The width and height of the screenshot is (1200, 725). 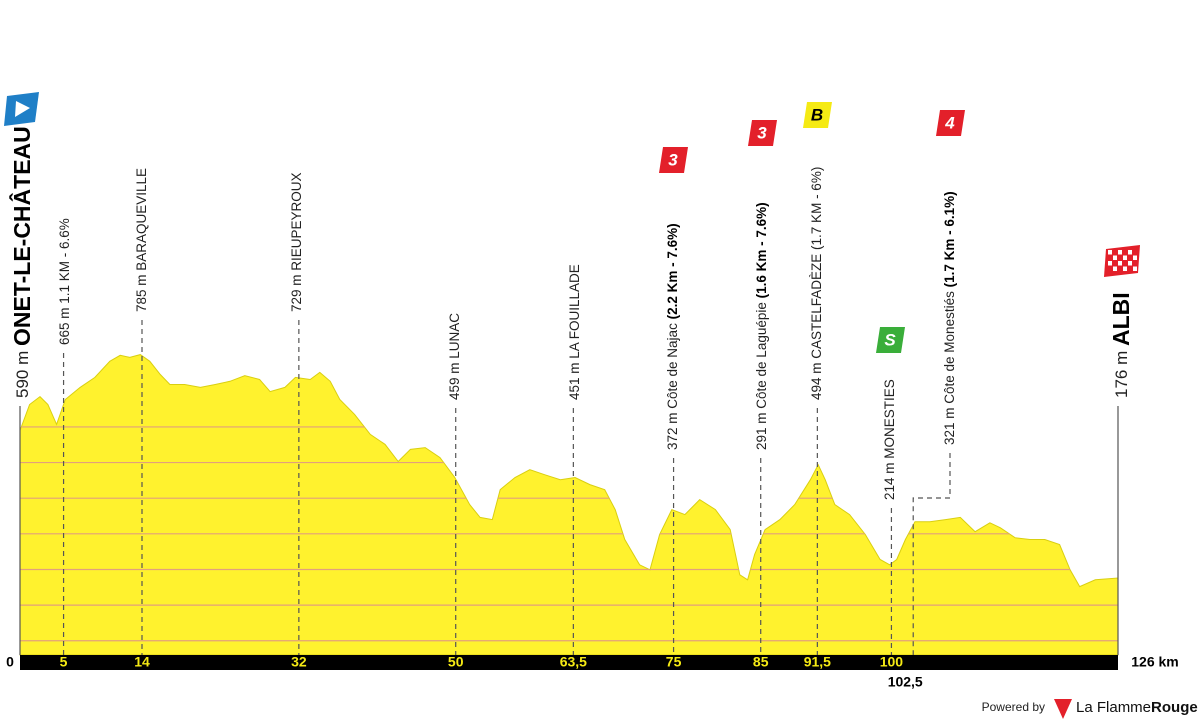 I want to click on waypoint-label: 459 m LUNAC, so click(x=454, y=356).